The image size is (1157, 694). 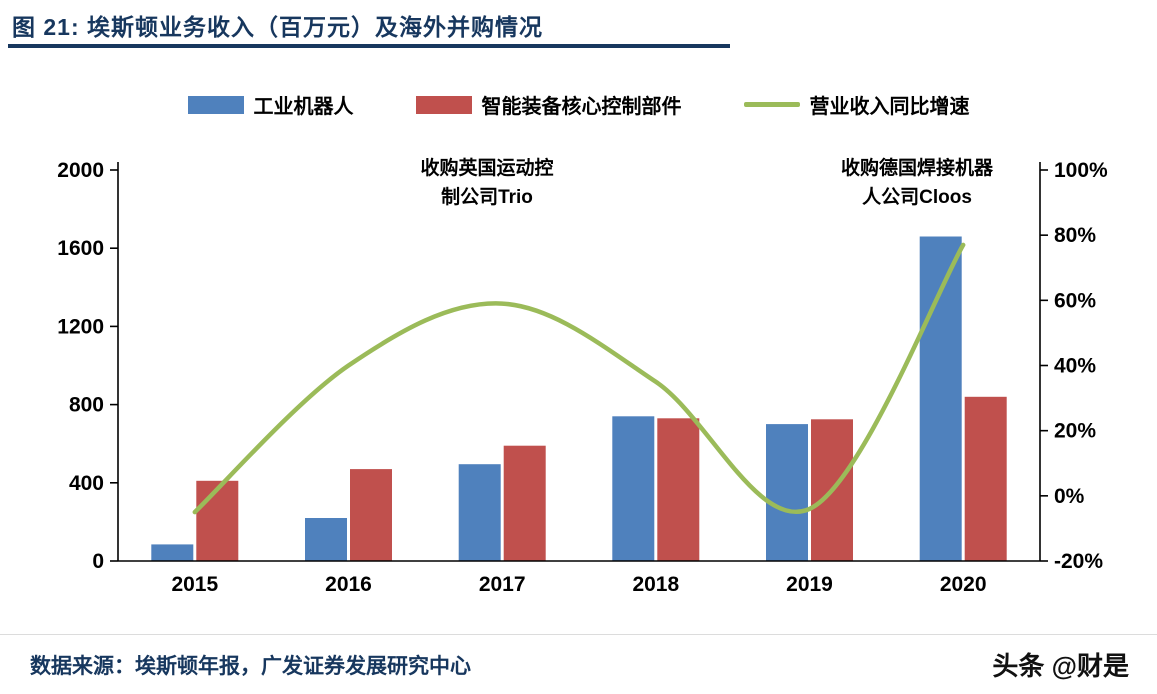 What do you see at coordinates (1075, 235) in the screenshot?
I see `right-axis-tick-label: 80%` at bounding box center [1075, 235].